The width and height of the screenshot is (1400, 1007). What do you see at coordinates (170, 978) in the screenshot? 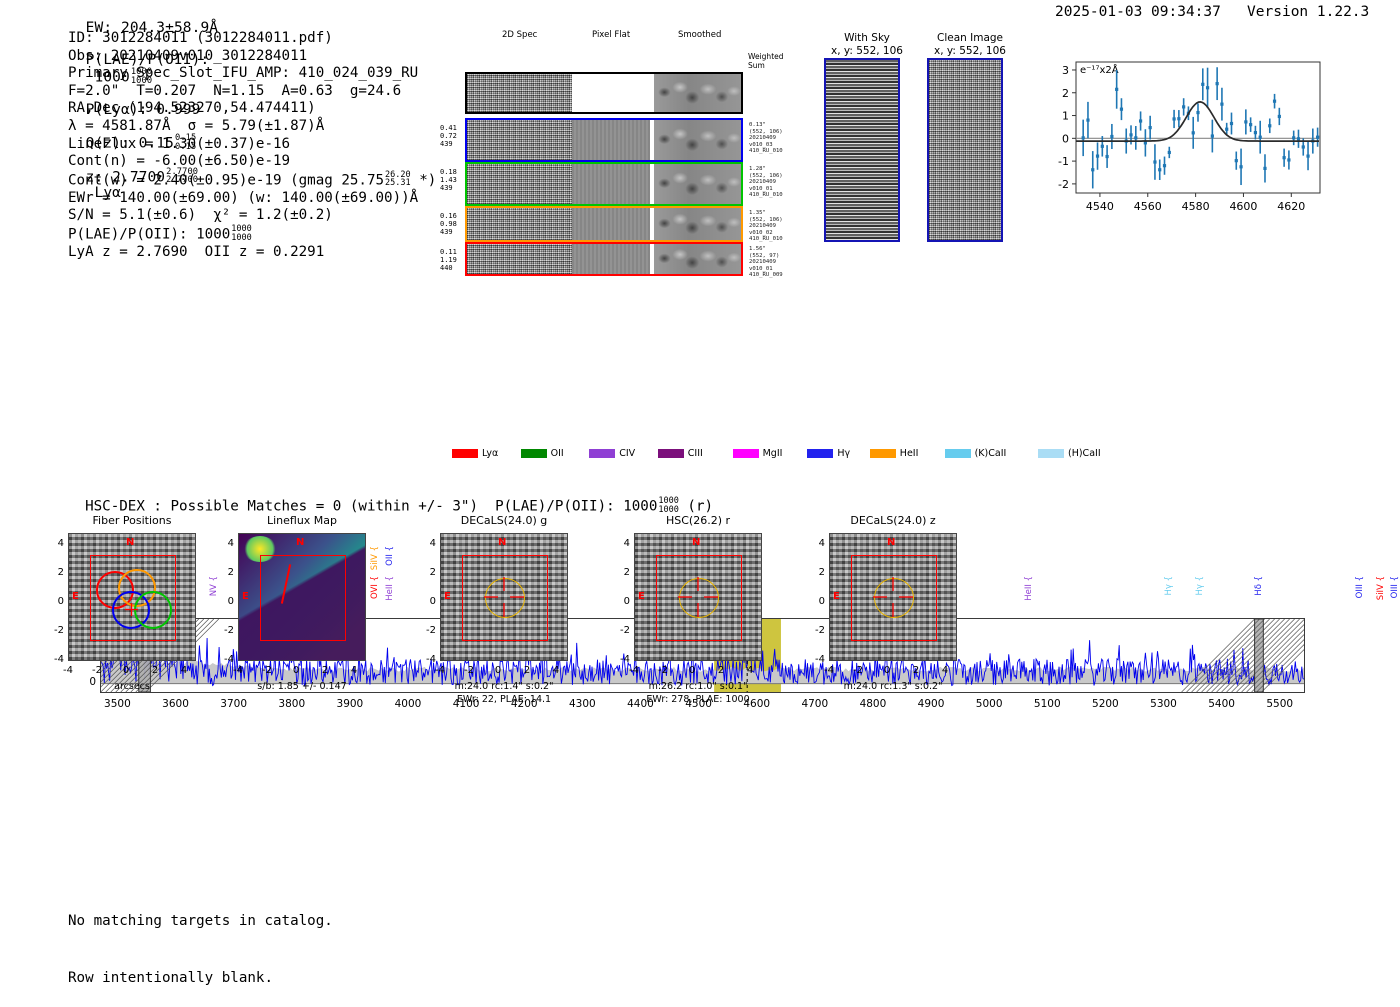
I see `footer-line-2: Row intentionally blank.` at bounding box center [170, 978].